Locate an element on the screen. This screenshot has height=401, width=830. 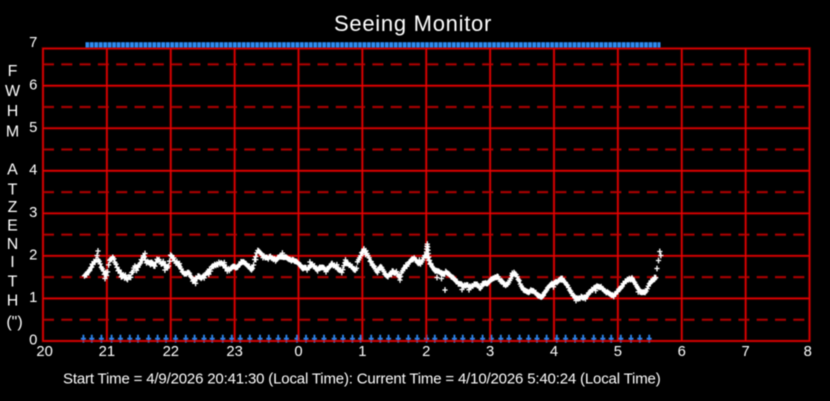
svg-text: I is located at coordinates (12, 262).